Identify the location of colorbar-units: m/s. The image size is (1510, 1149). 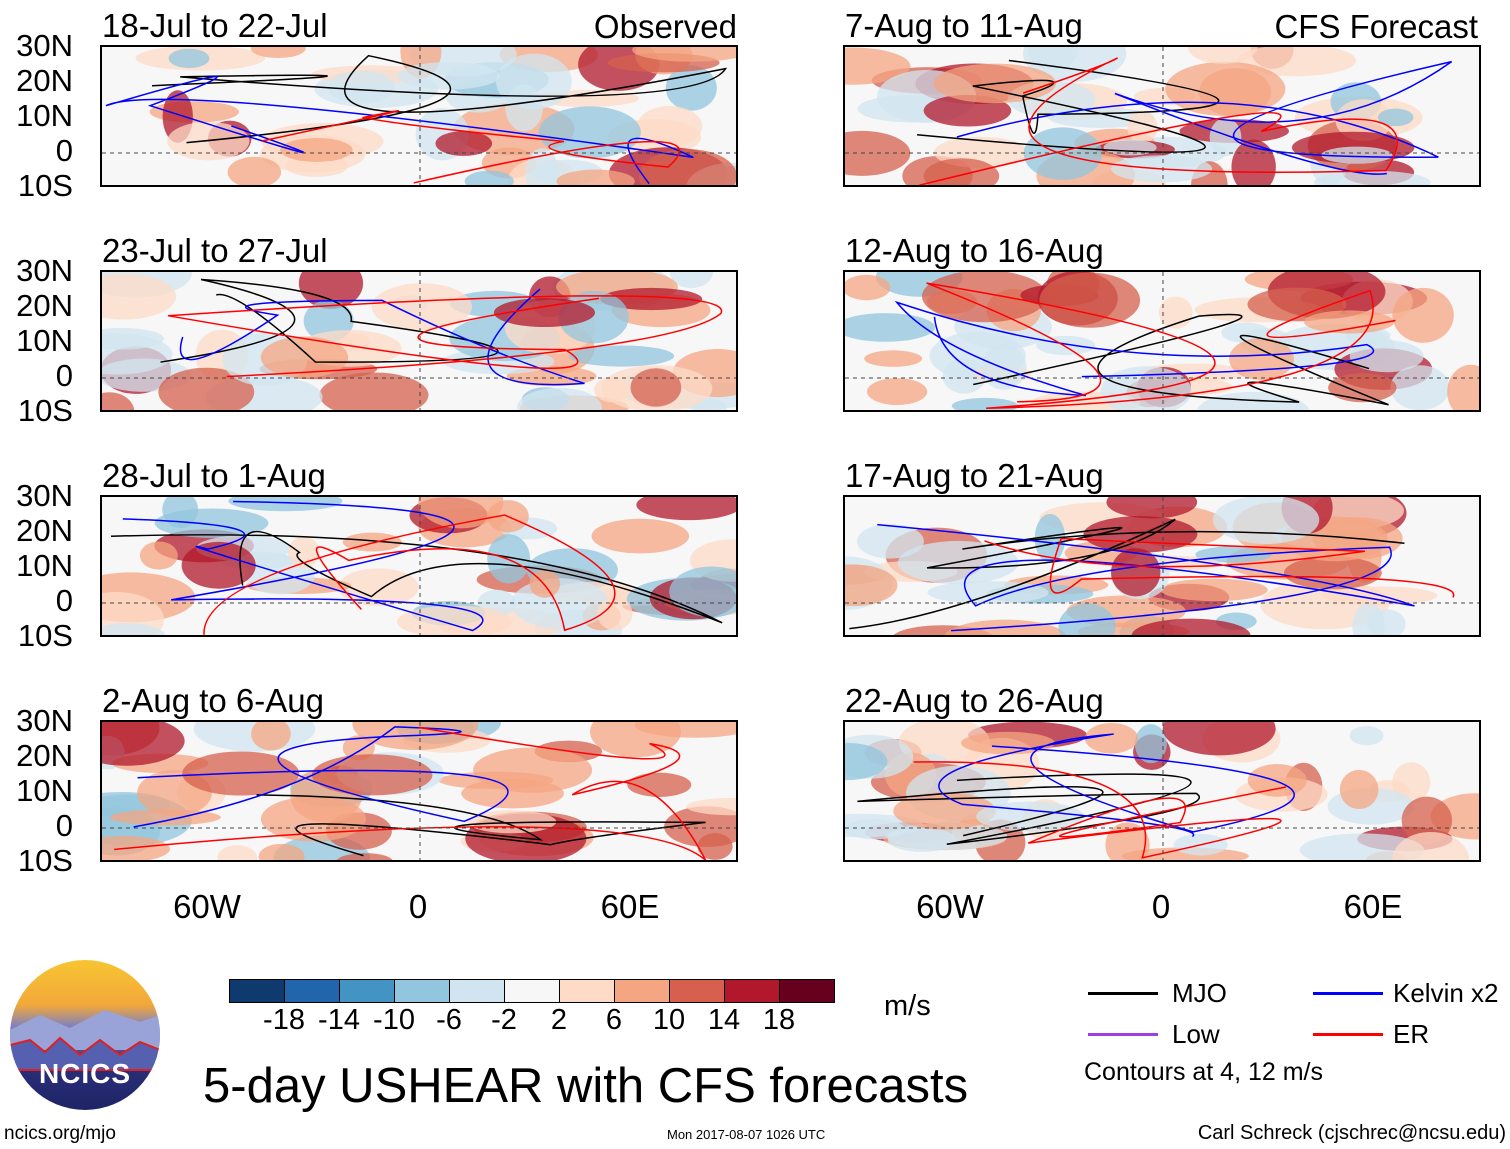
(907, 1006).